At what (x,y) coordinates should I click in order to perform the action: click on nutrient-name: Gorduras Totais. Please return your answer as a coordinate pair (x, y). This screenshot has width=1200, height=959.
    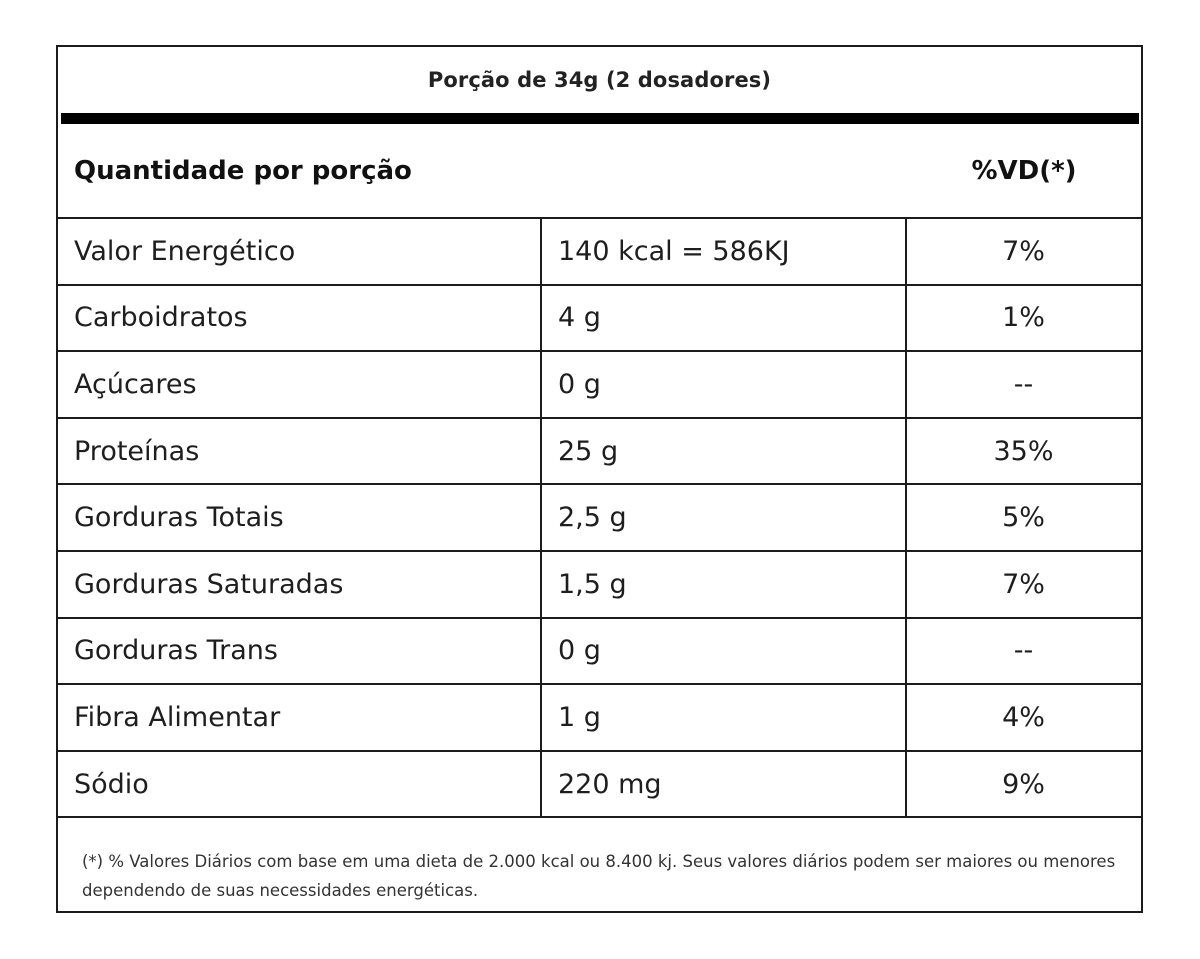
    Looking at the image, I should click on (300, 517).